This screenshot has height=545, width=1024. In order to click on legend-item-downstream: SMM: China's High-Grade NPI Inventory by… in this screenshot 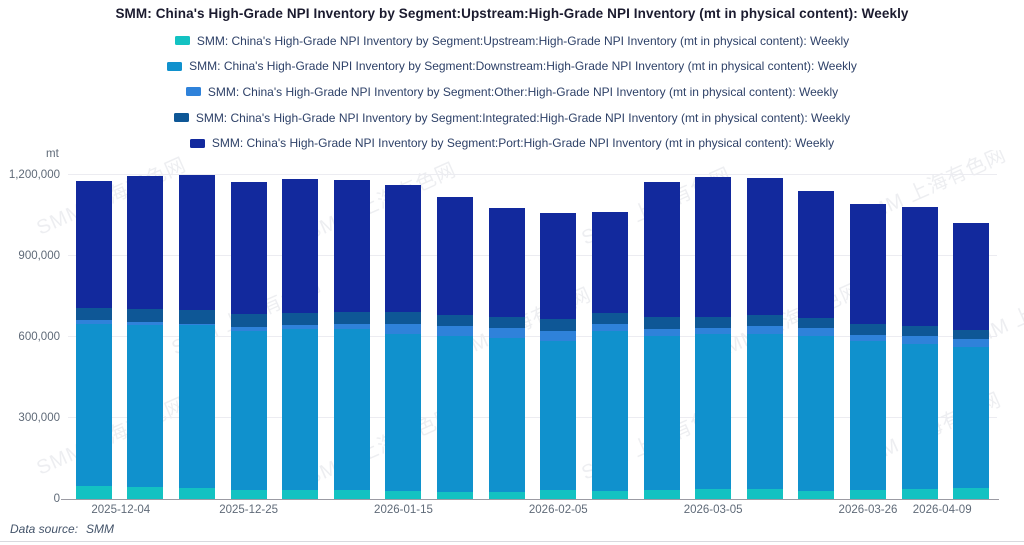, I will do `click(512, 67)`.